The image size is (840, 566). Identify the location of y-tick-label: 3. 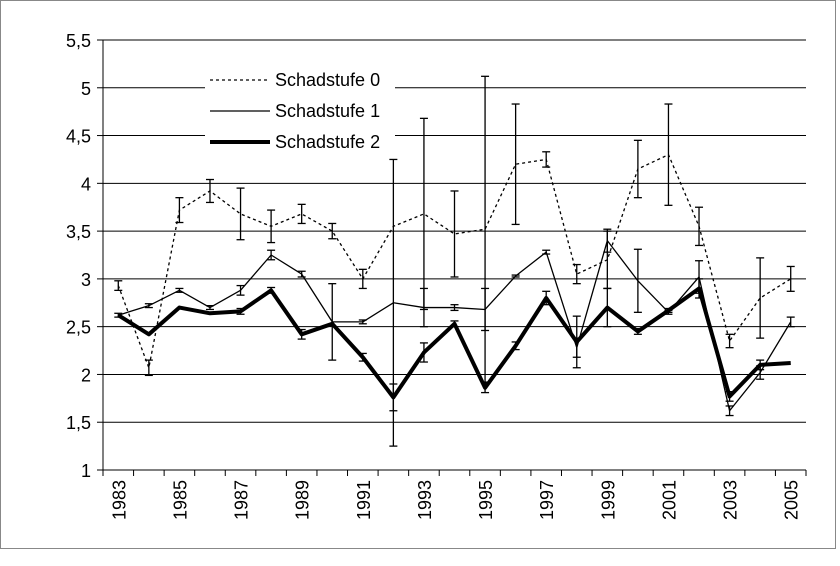
(86, 280).